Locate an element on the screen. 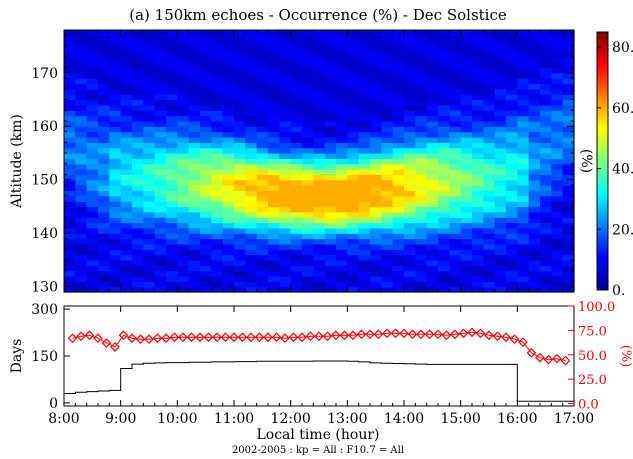 The width and height of the screenshot is (633, 459). line-left-y-label: Days is located at coordinates (17, 356).